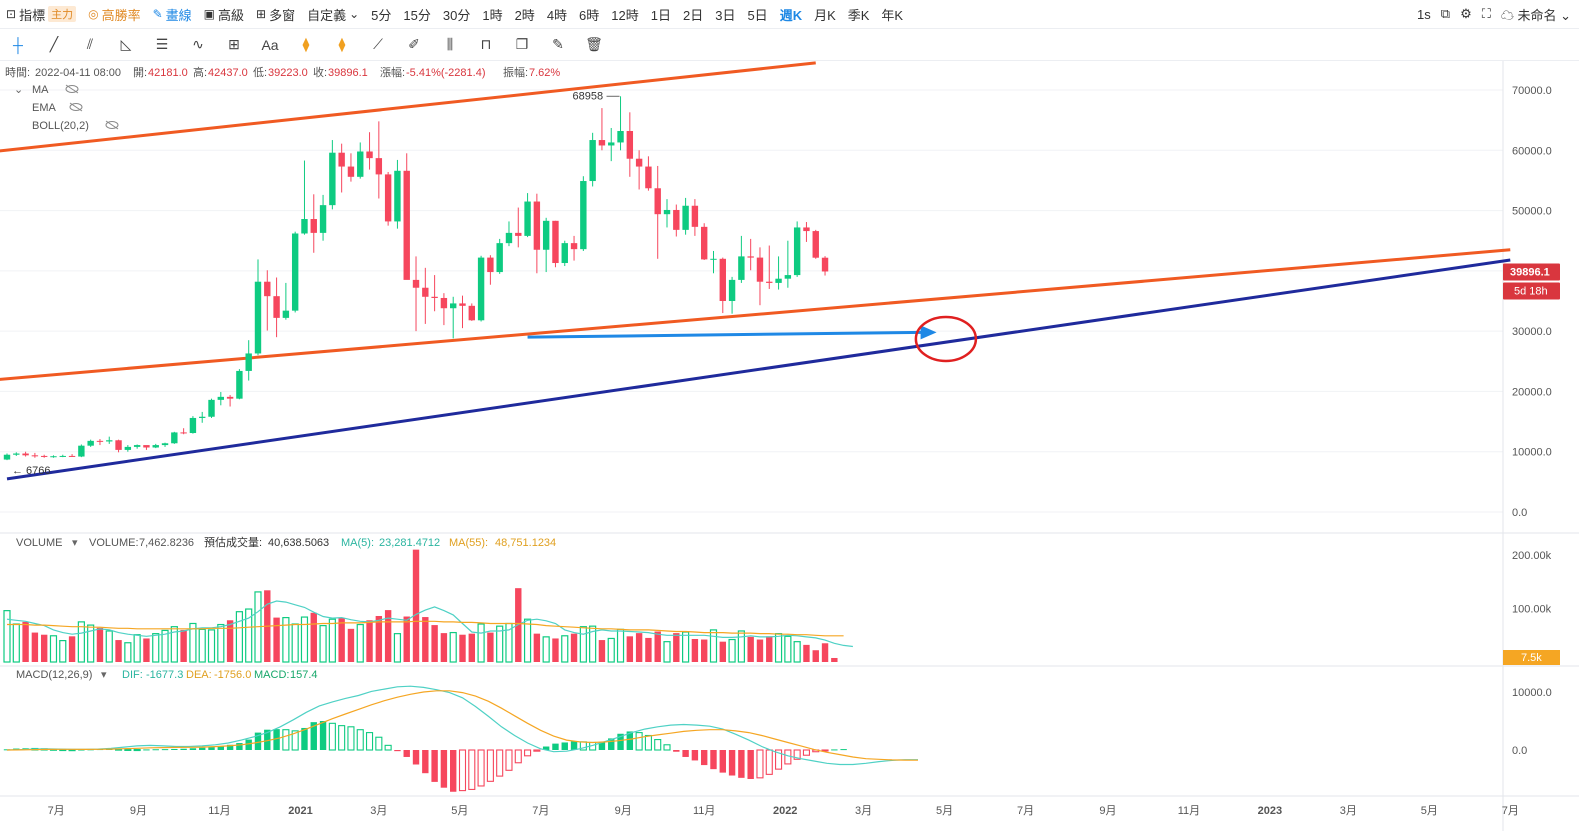 The image size is (1579, 831). I want to click on volume-label: VOLUME:, so click(114, 543).